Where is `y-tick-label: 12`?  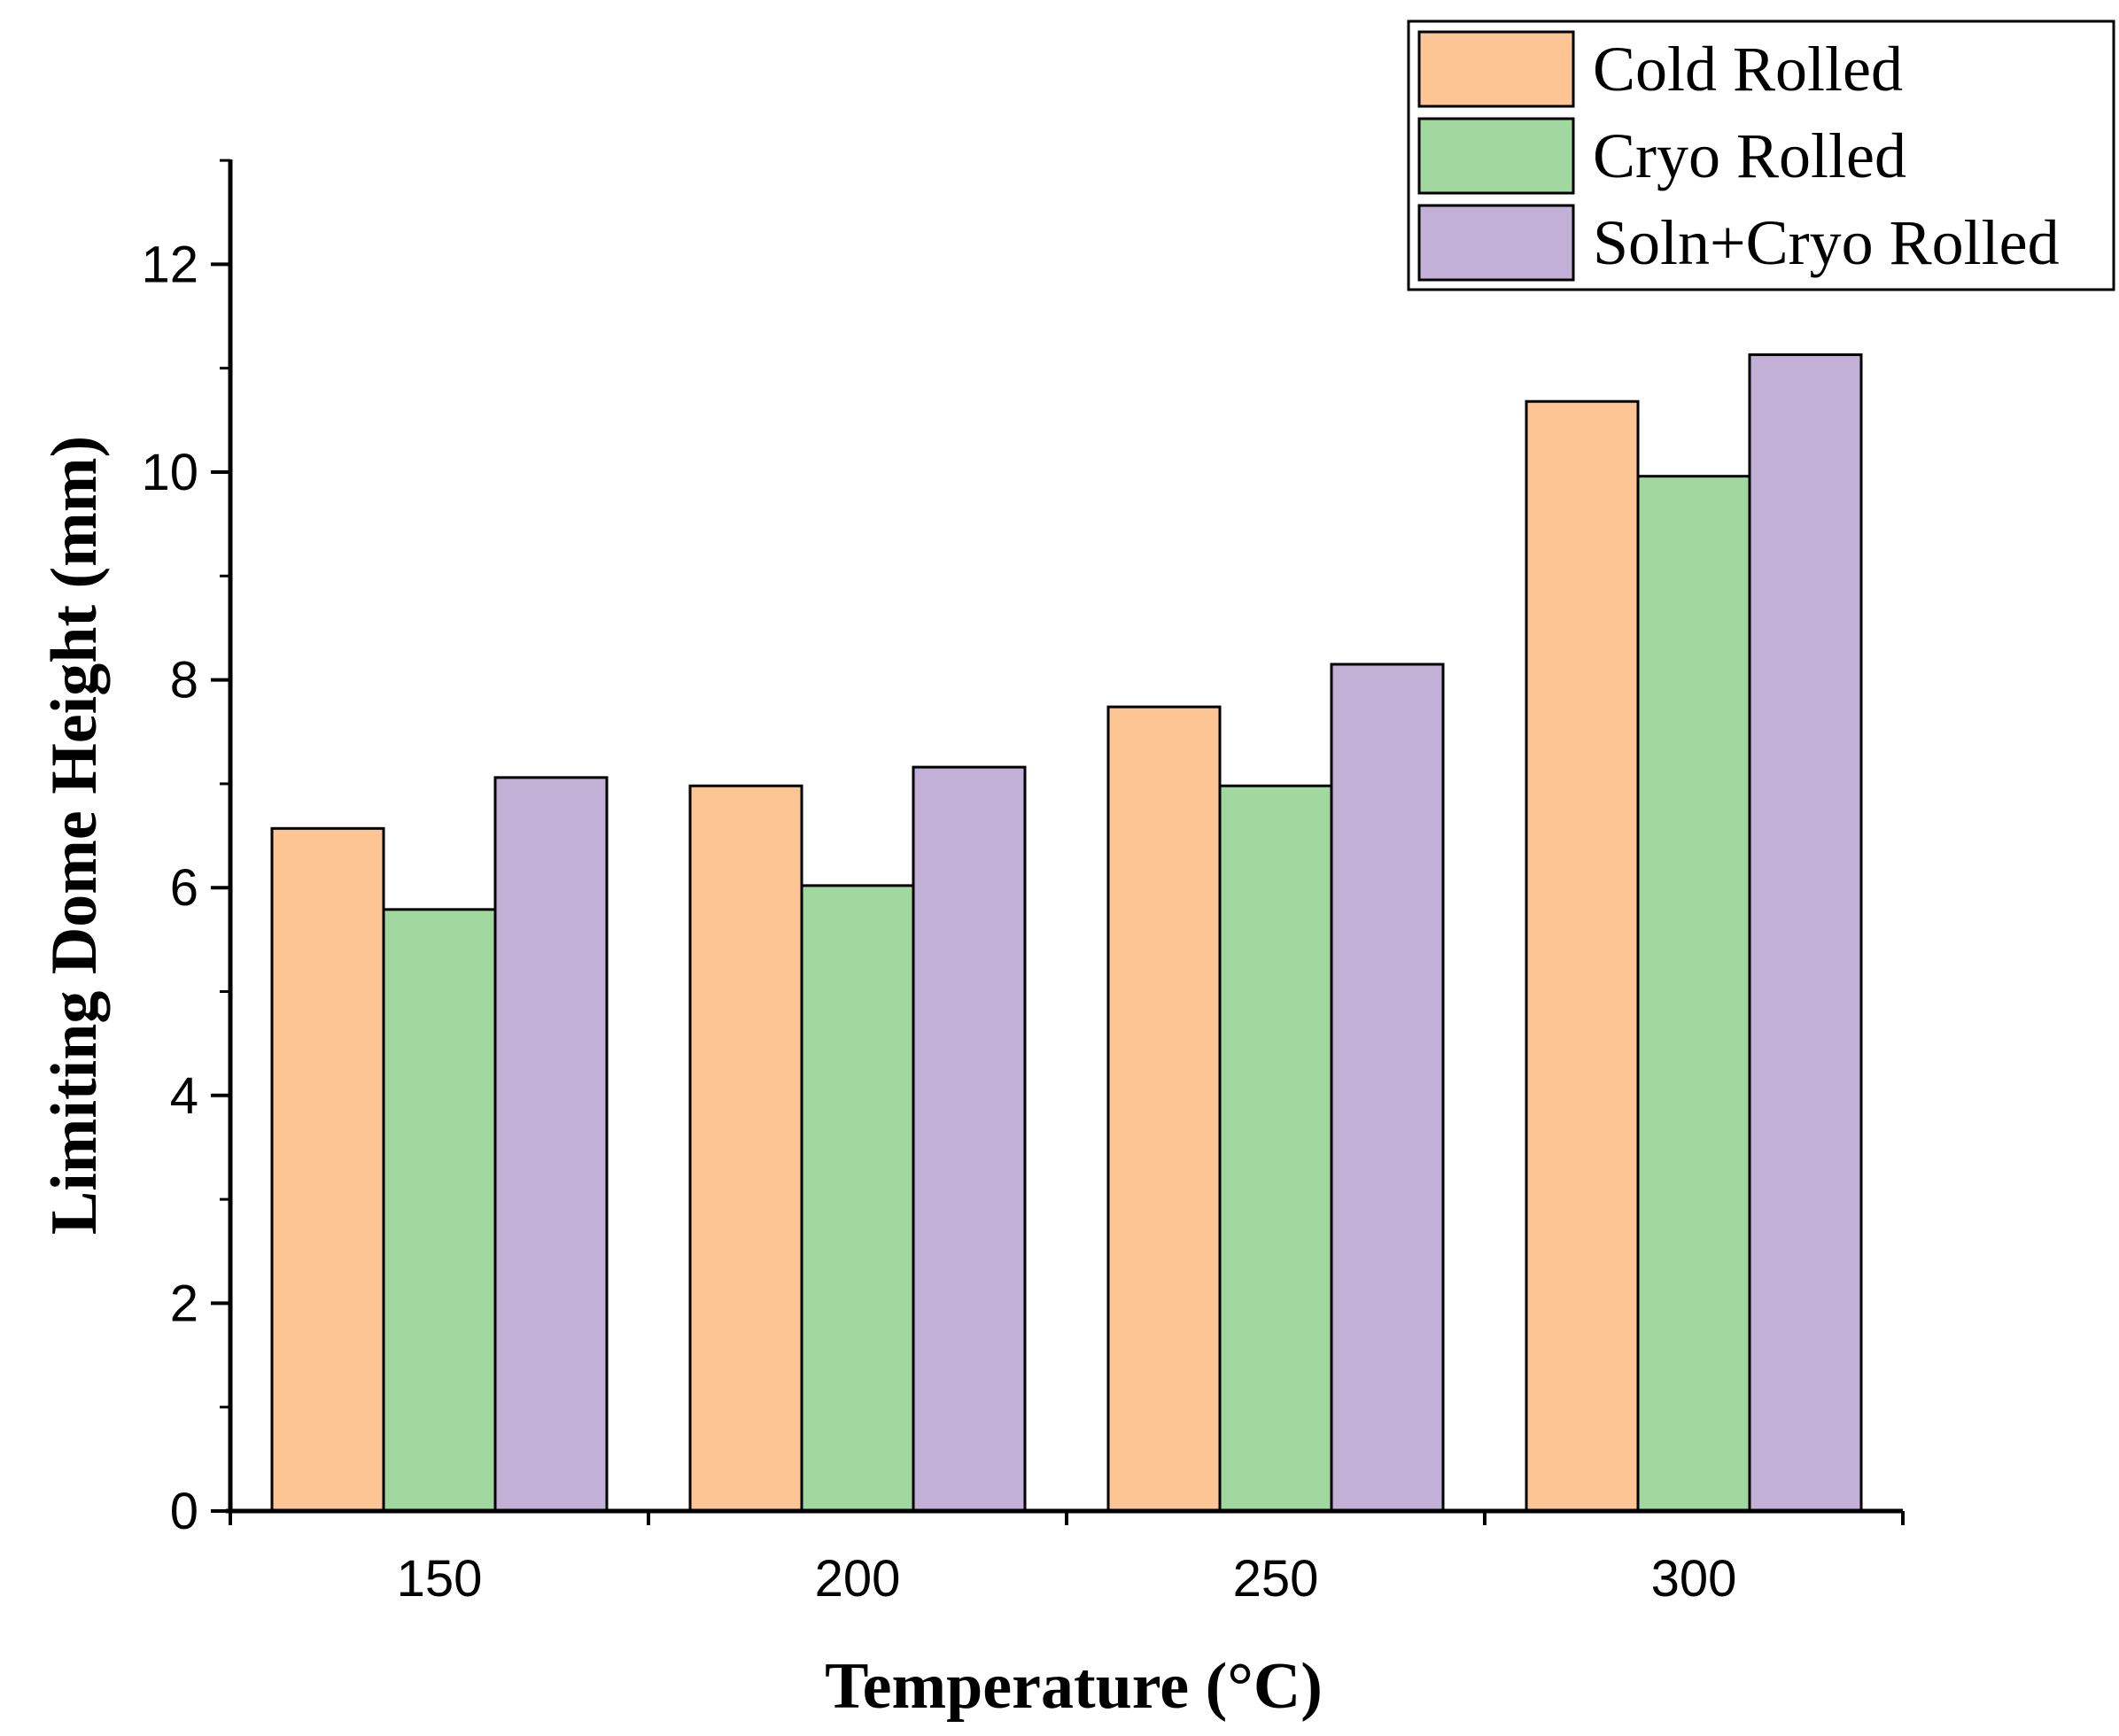 y-tick-label: 12 is located at coordinates (169, 265).